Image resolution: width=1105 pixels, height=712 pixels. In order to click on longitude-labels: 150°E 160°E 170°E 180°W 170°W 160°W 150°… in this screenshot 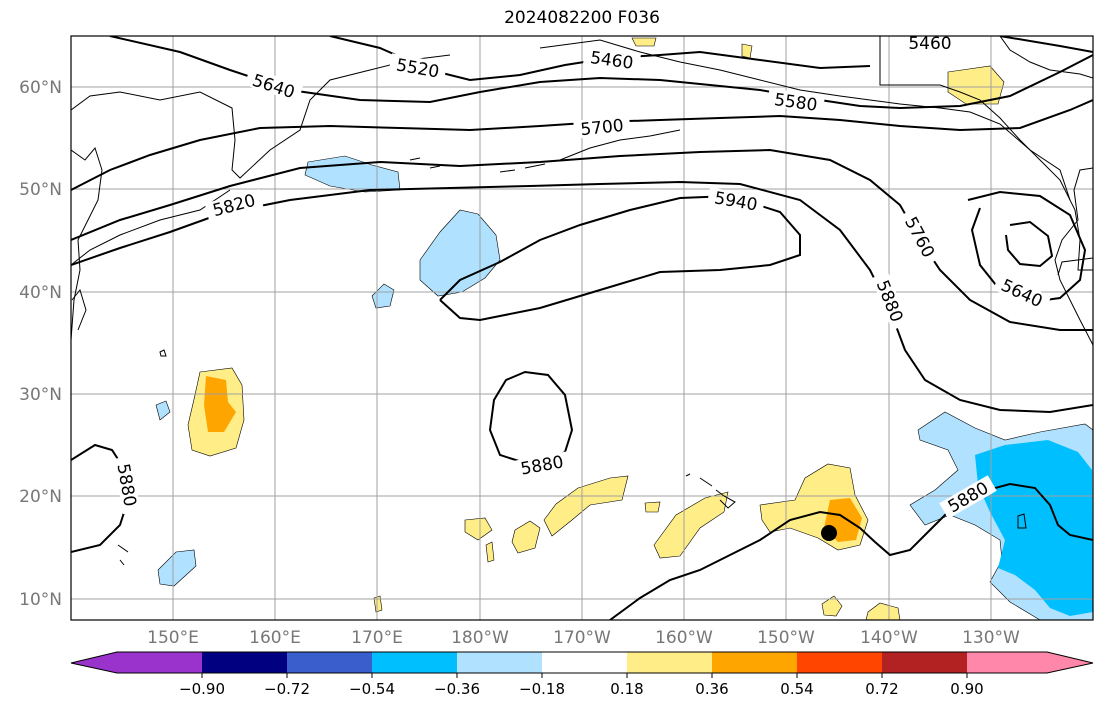, I will do `click(583, 638)`.